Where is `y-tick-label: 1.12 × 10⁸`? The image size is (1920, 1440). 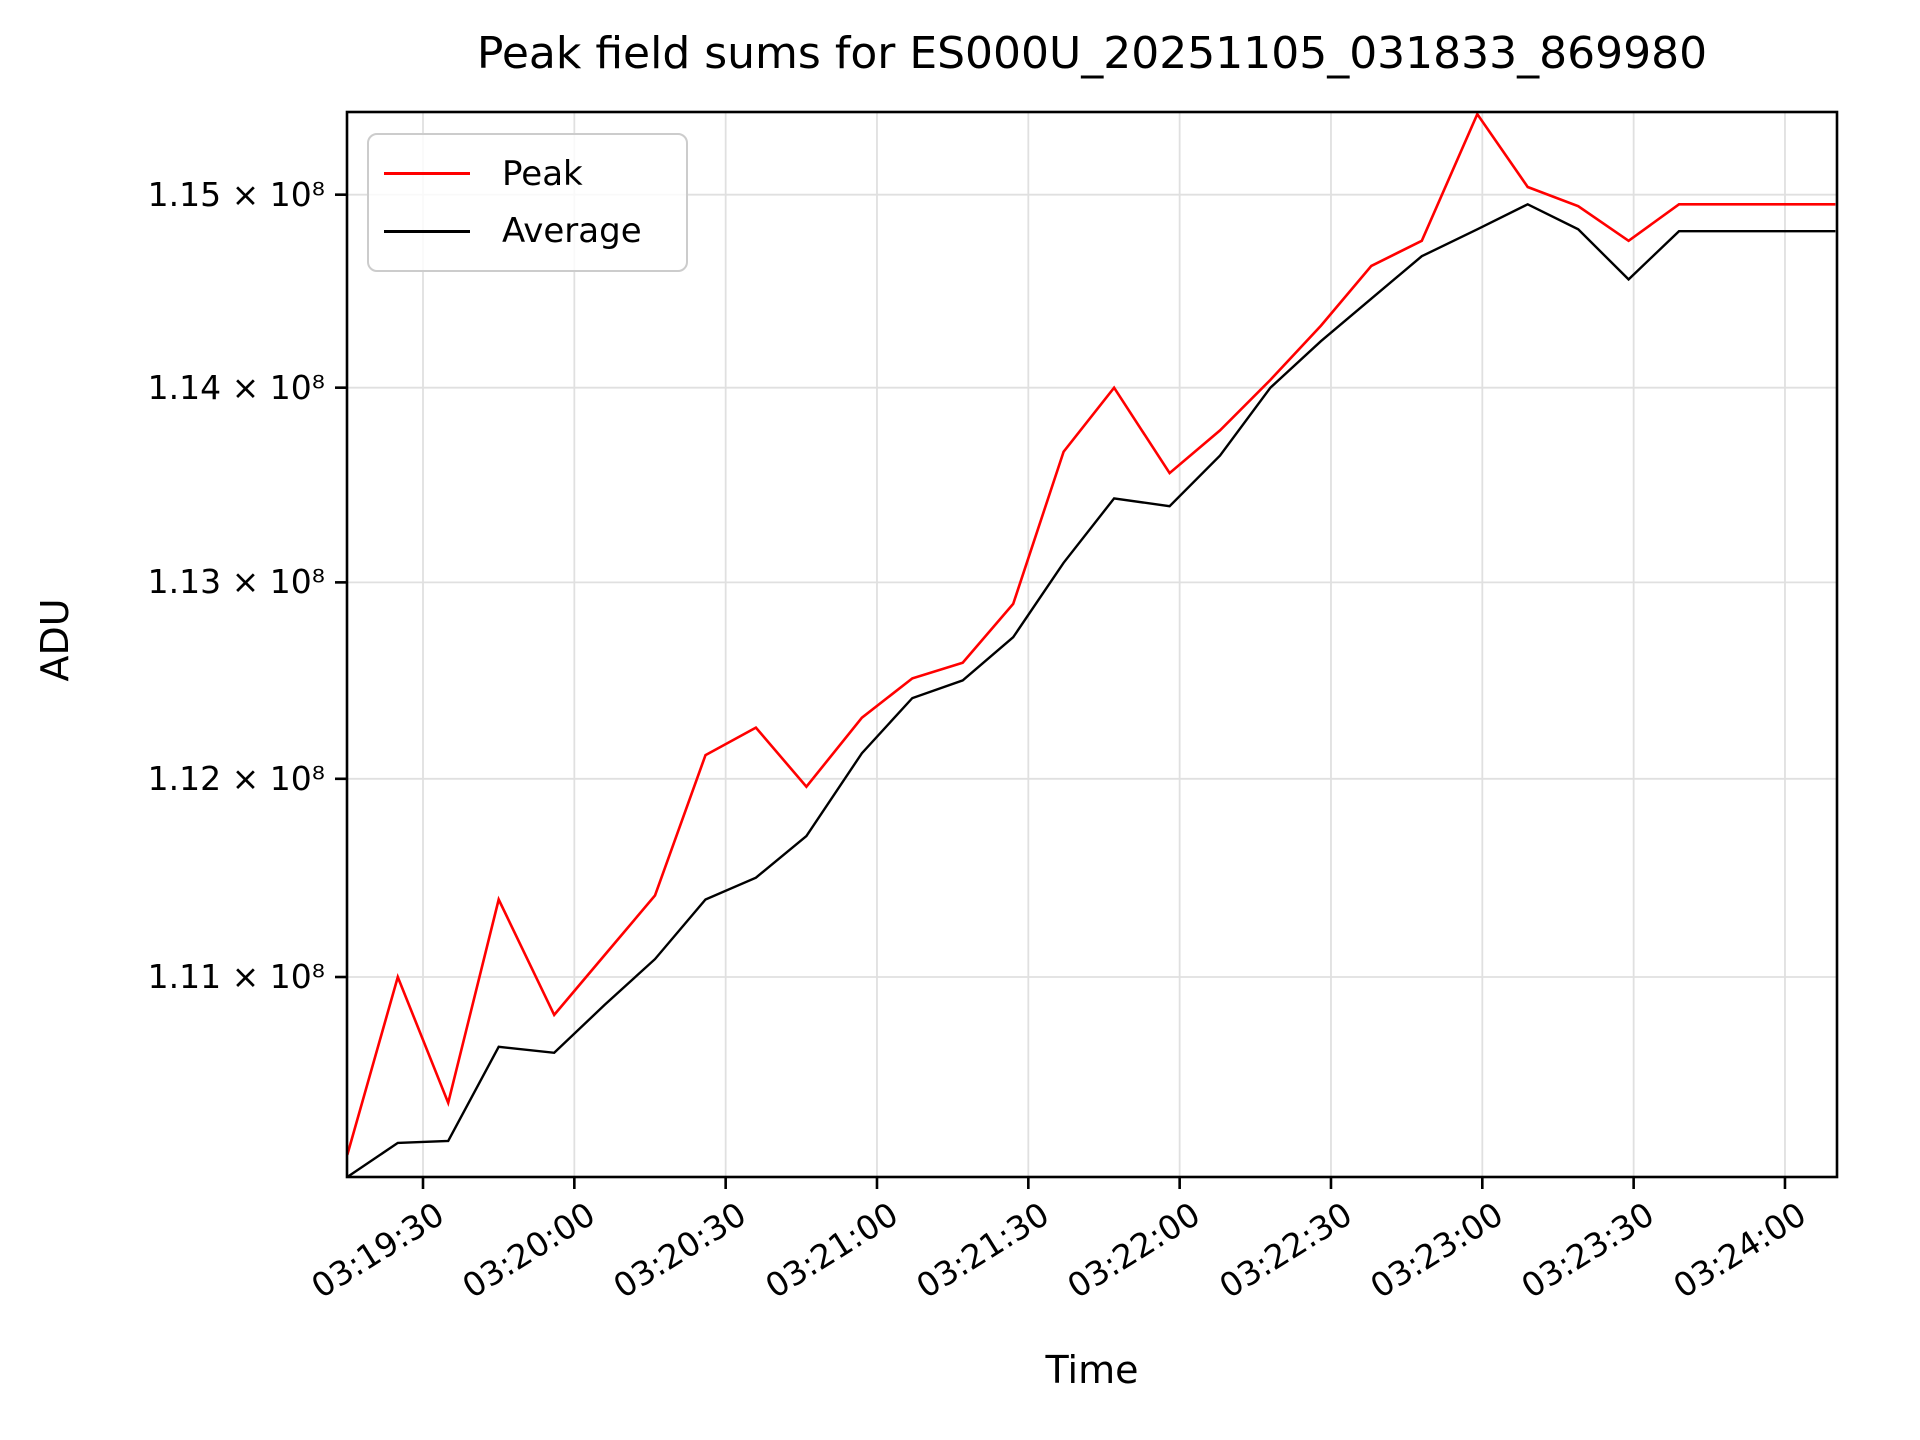 y-tick-label: 1.12 × 10⁸ is located at coordinates (236, 778).